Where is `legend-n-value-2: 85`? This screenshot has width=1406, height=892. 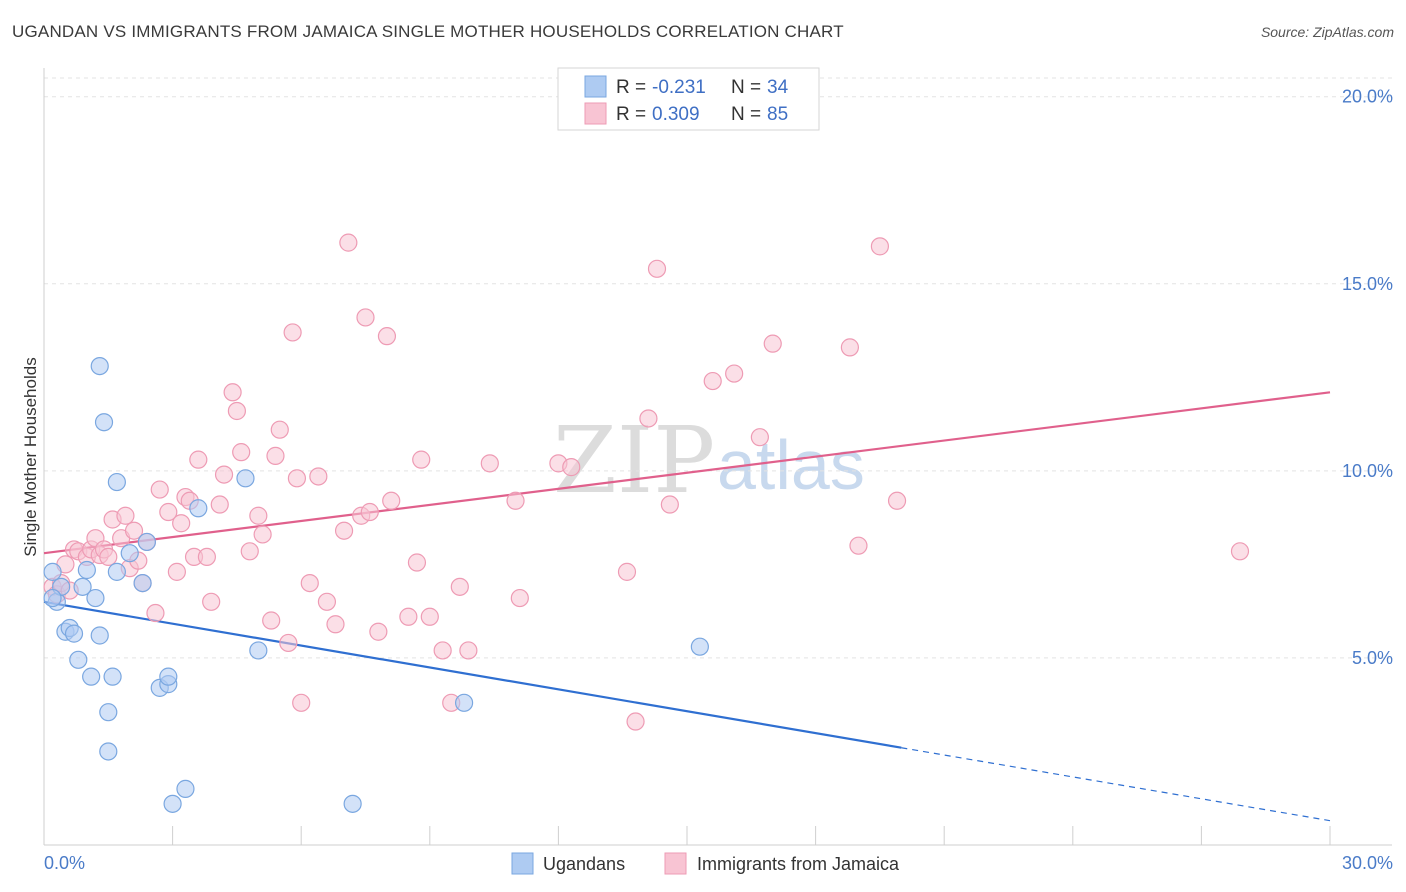 legend-n-value-2: 85 is located at coordinates (777, 114).